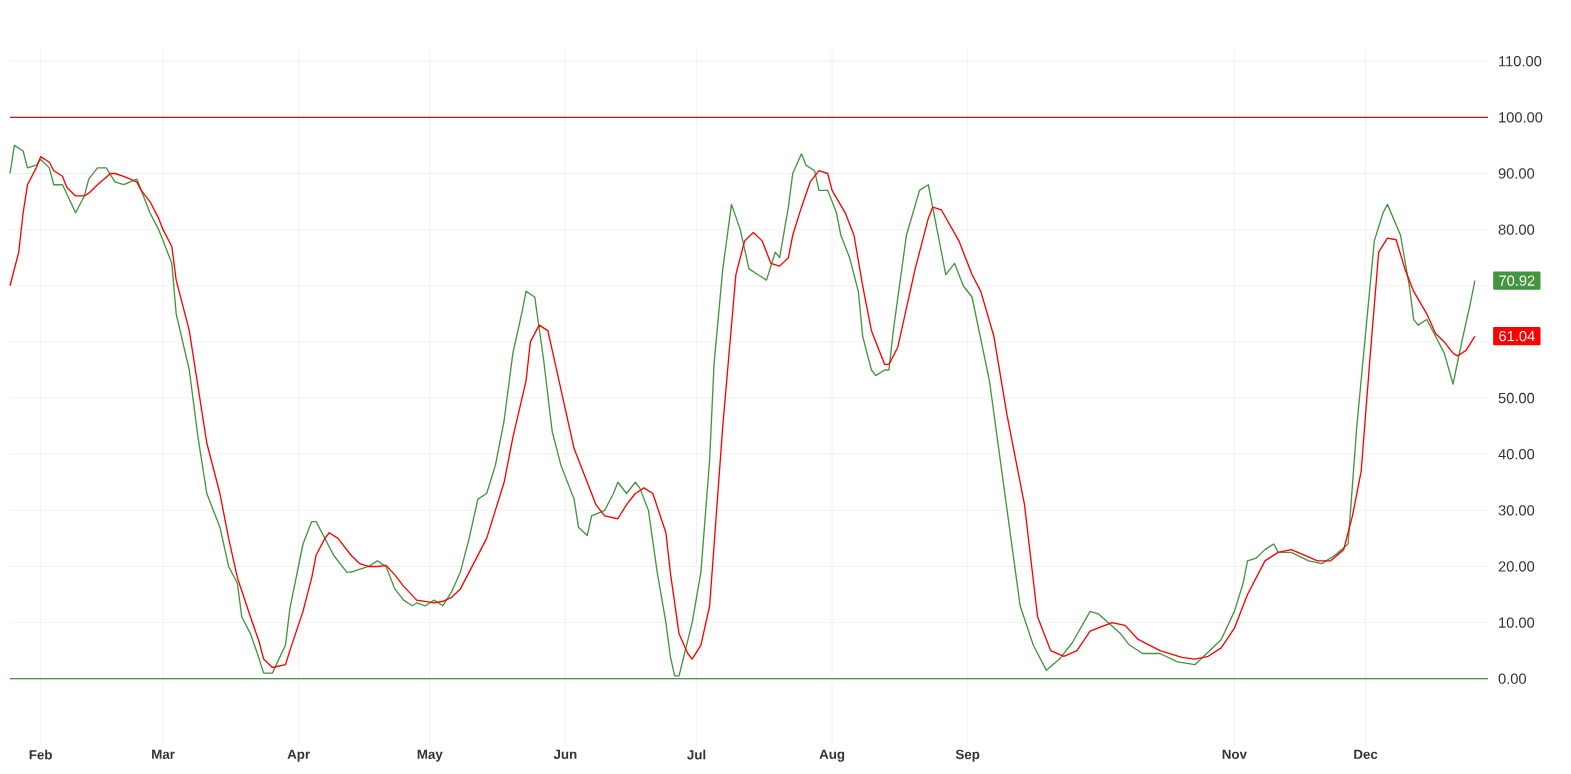 Image resolution: width=1571 pixels, height=774 pixels. What do you see at coordinates (298, 755) in the screenshot?
I see `x-tick-label: Apr` at bounding box center [298, 755].